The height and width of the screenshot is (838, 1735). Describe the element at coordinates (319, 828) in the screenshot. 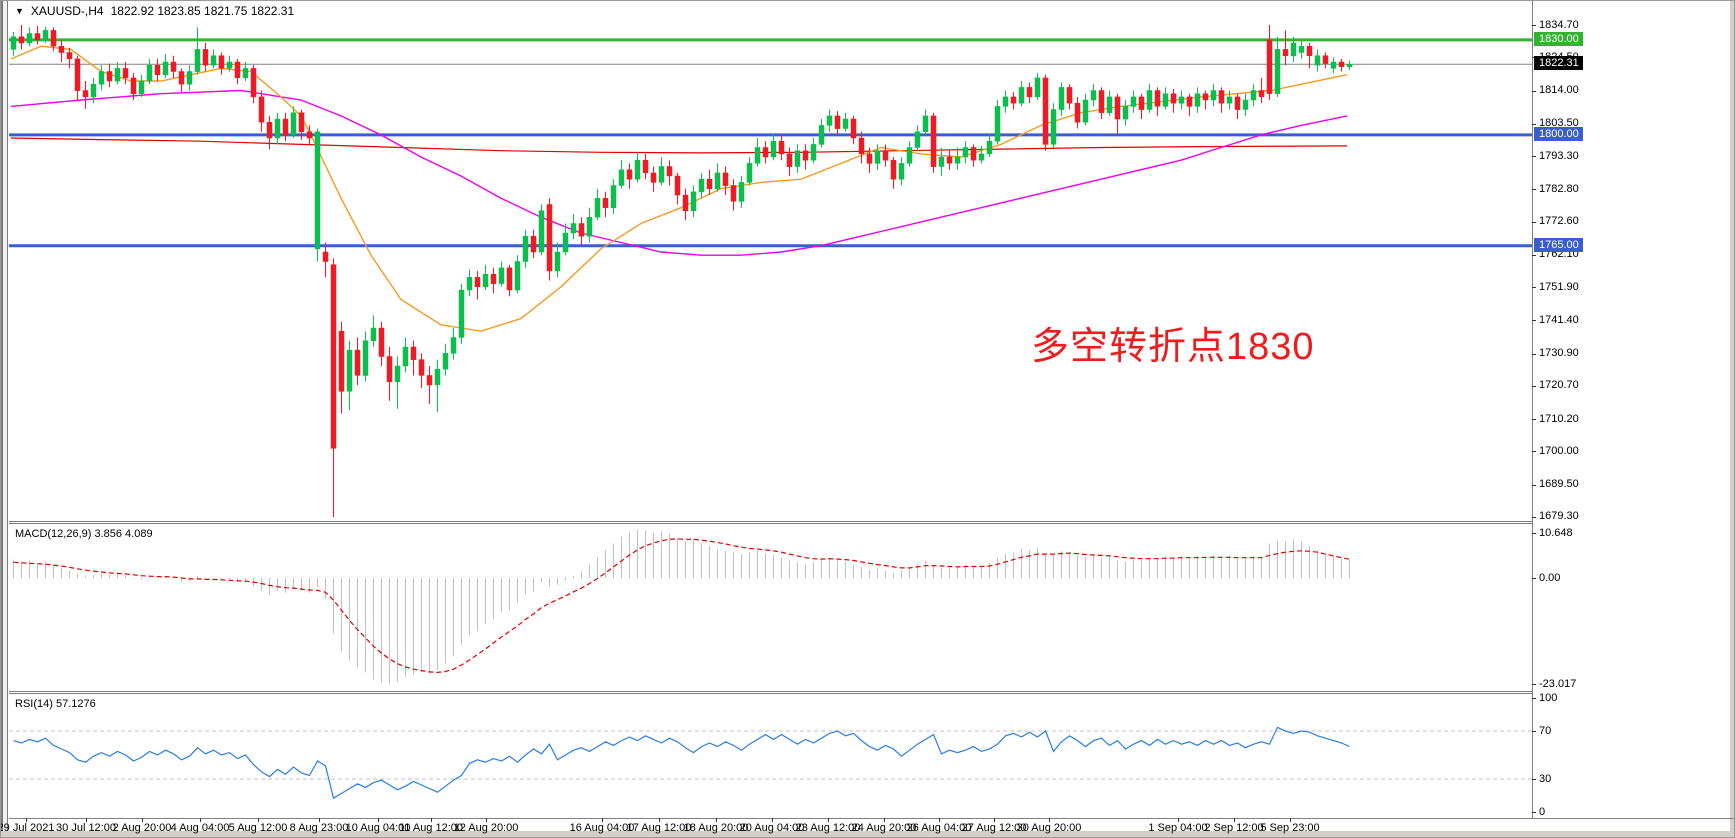

I see `time-axis-label: 8 Aug 23:00` at that location.